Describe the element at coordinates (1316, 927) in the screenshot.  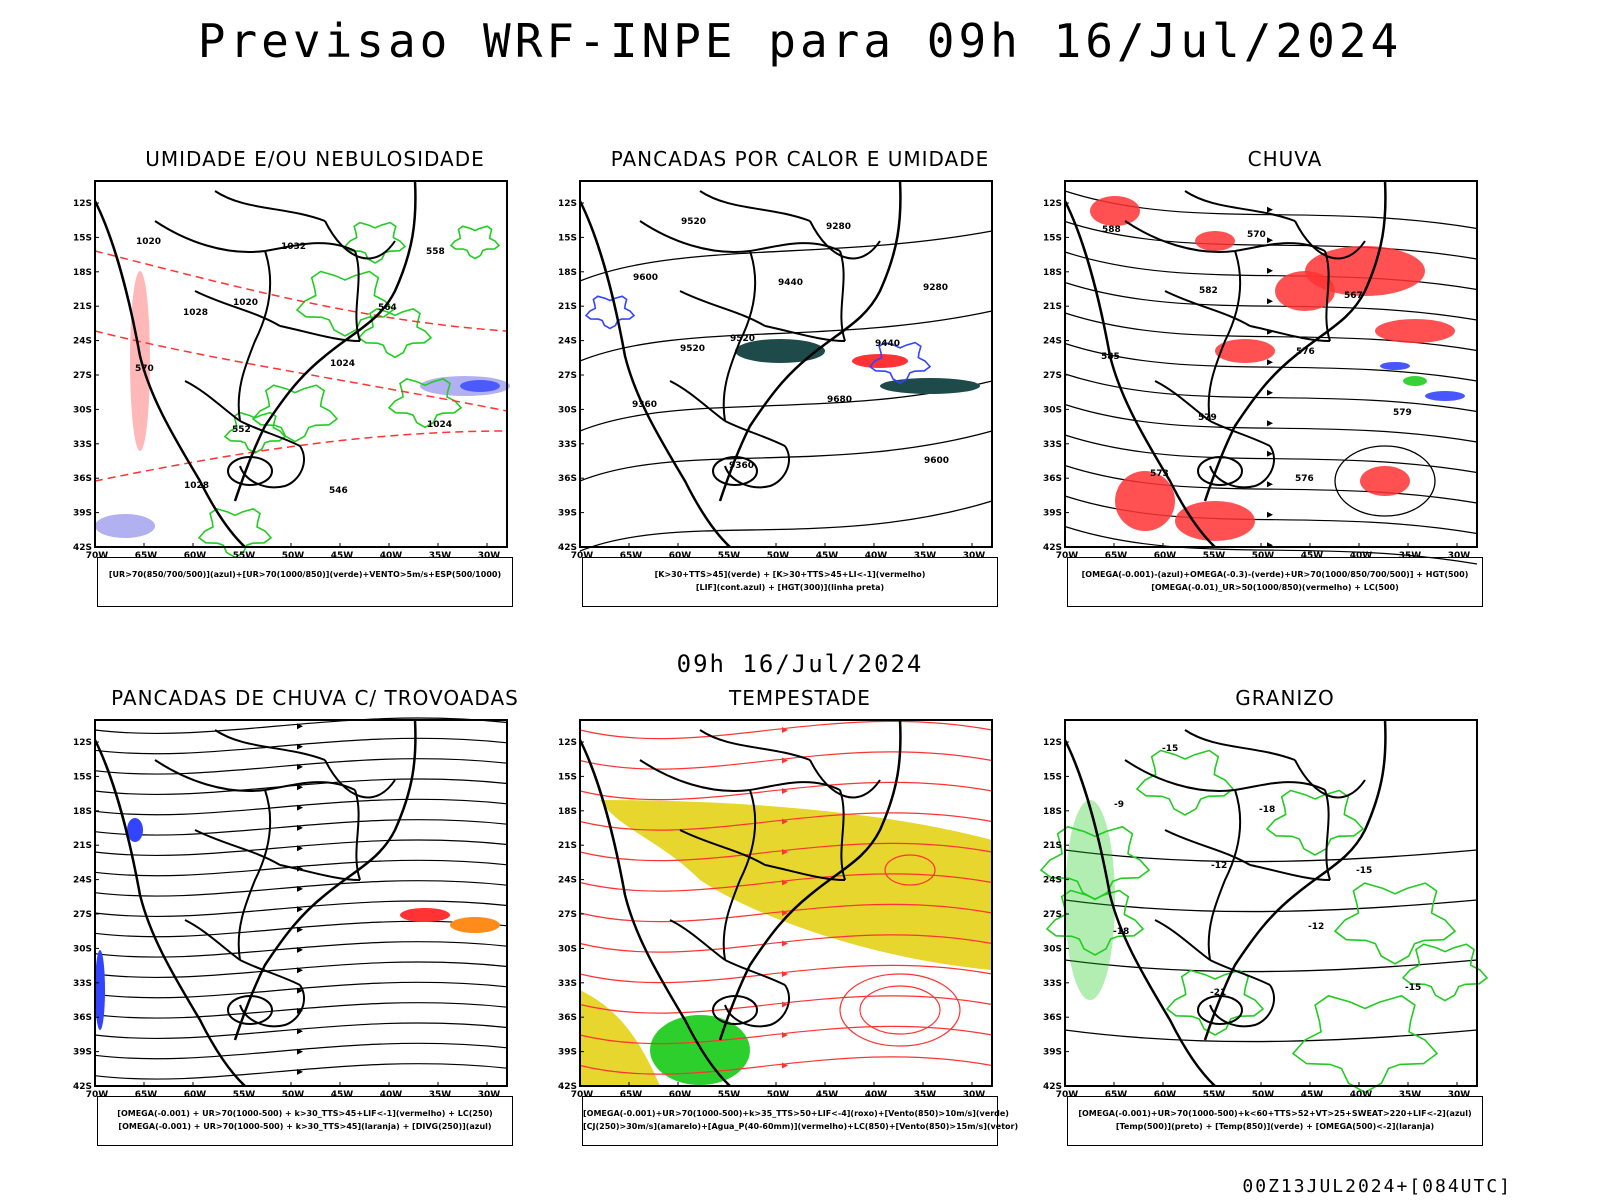
I see `contour-label: -12` at that location.